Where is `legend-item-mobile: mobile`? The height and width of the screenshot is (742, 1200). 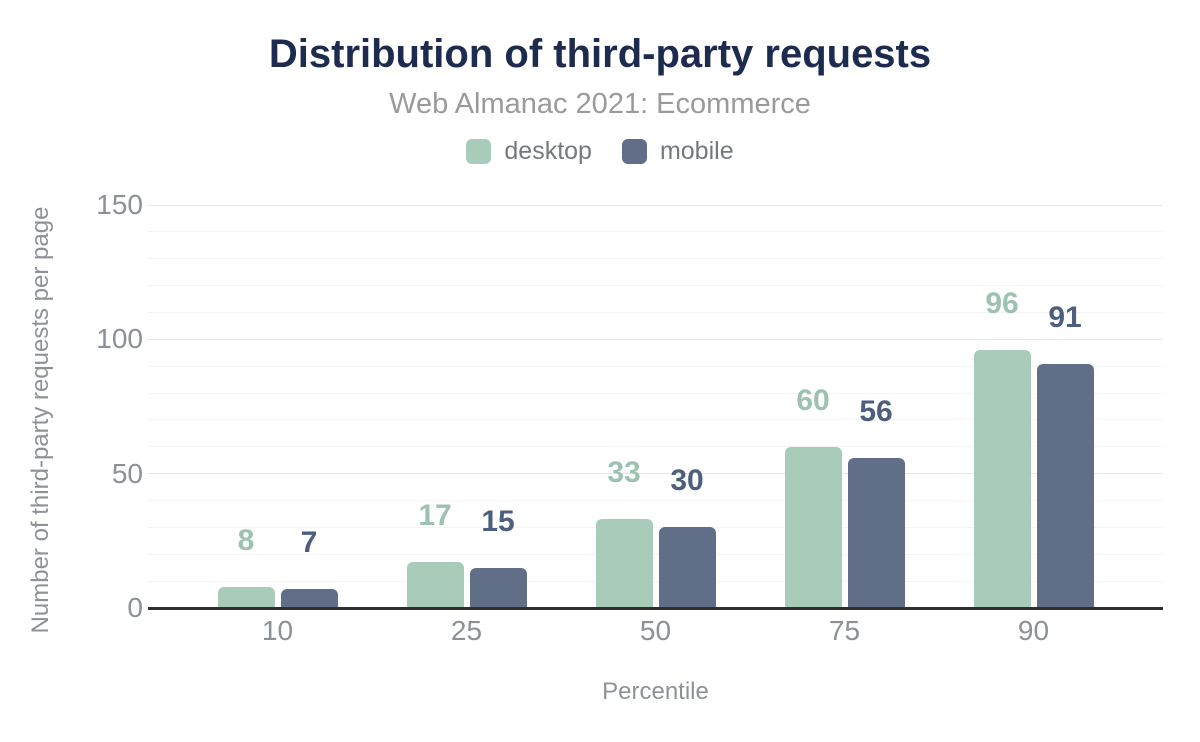
legend-item-mobile: mobile is located at coordinates (677, 151).